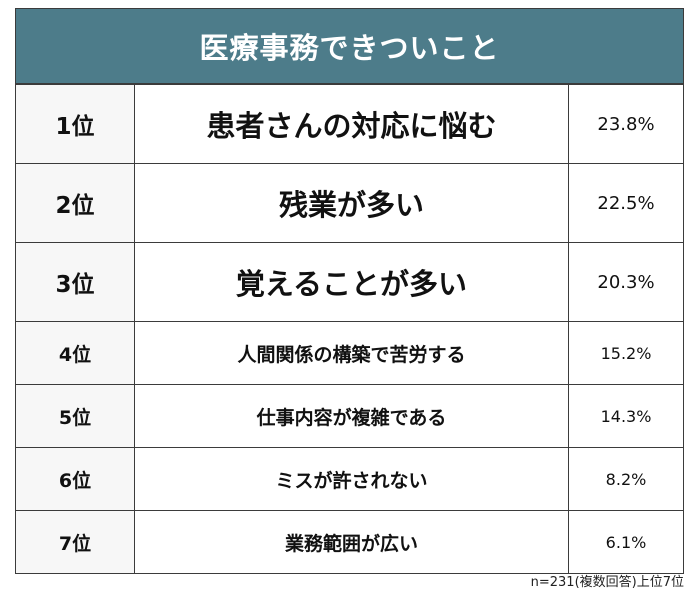 The image size is (700, 596). I want to click on item-label: 患者さんの対応に悩む, so click(351, 124).